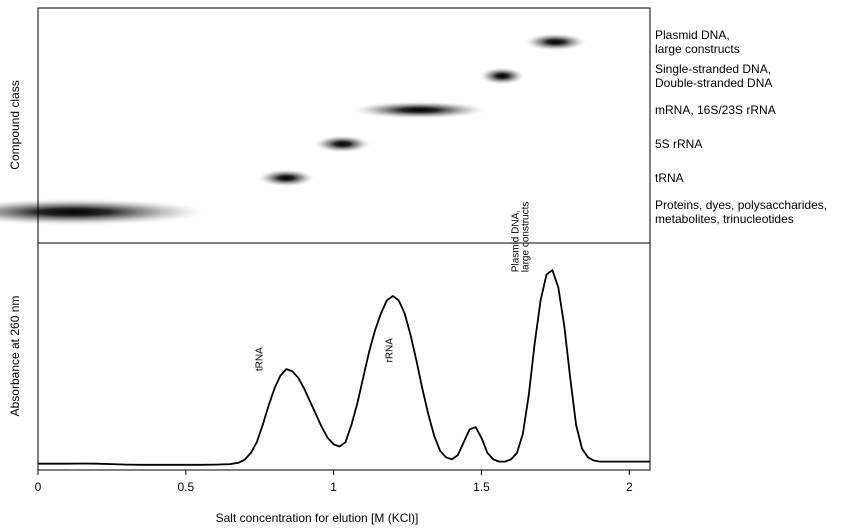 Image resolution: width=856 pixels, height=528 pixels. I want to click on class-label: large constructs, so click(697, 49).